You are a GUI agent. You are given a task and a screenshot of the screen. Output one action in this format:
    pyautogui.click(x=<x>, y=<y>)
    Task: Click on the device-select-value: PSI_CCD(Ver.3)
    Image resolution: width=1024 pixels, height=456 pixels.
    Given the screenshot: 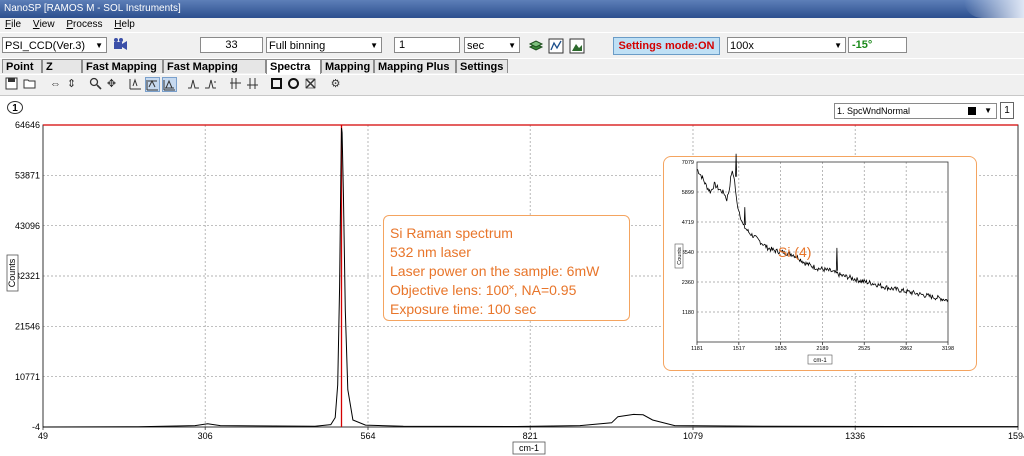 What is the action you would take?
    pyautogui.click(x=45, y=46)
    